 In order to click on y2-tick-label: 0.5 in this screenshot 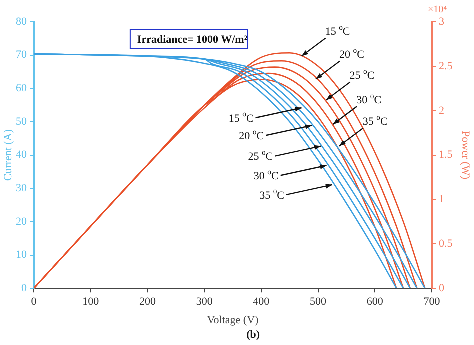, I will do `click(446, 244)`.